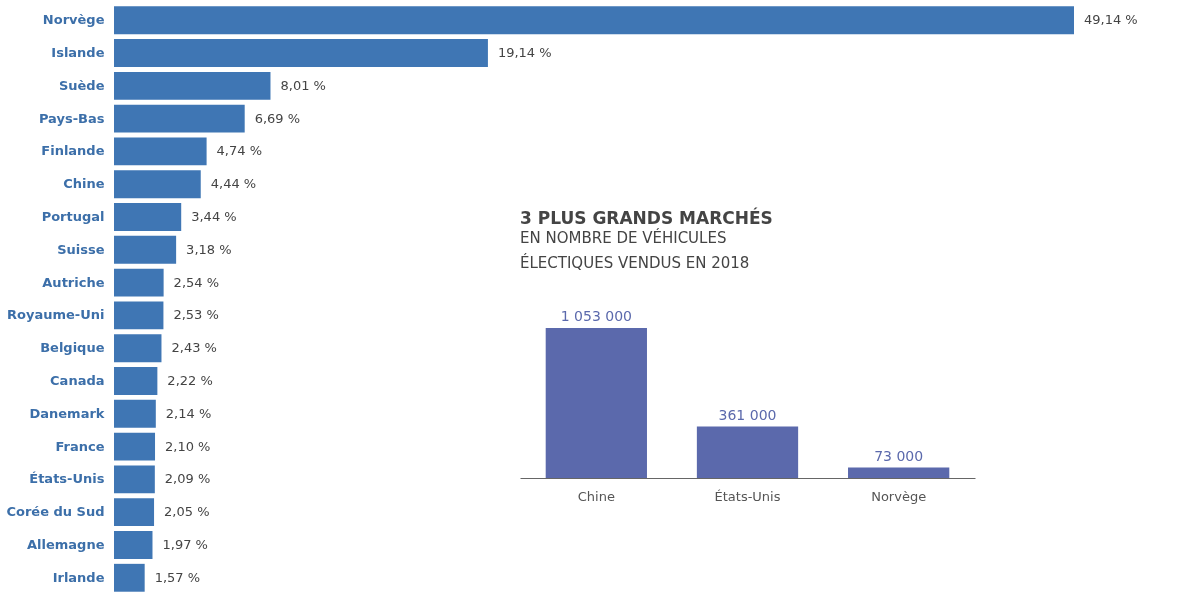  I want to click on y-tick-label: Suisse, so click(81, 249).